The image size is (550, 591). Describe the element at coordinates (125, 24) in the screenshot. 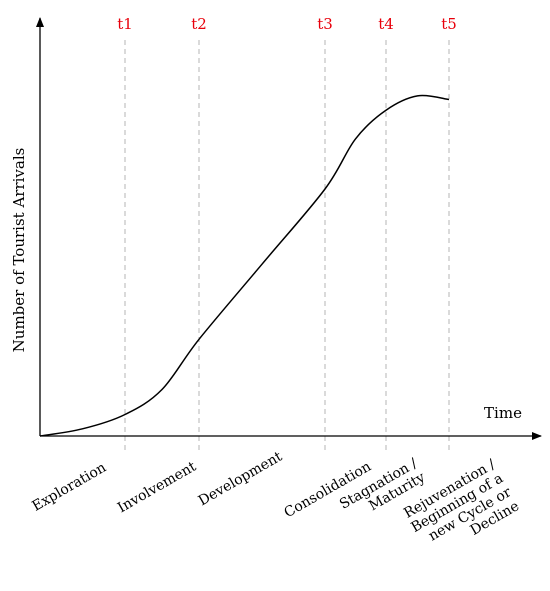

I see `time-marker-t1: t1` at that location.